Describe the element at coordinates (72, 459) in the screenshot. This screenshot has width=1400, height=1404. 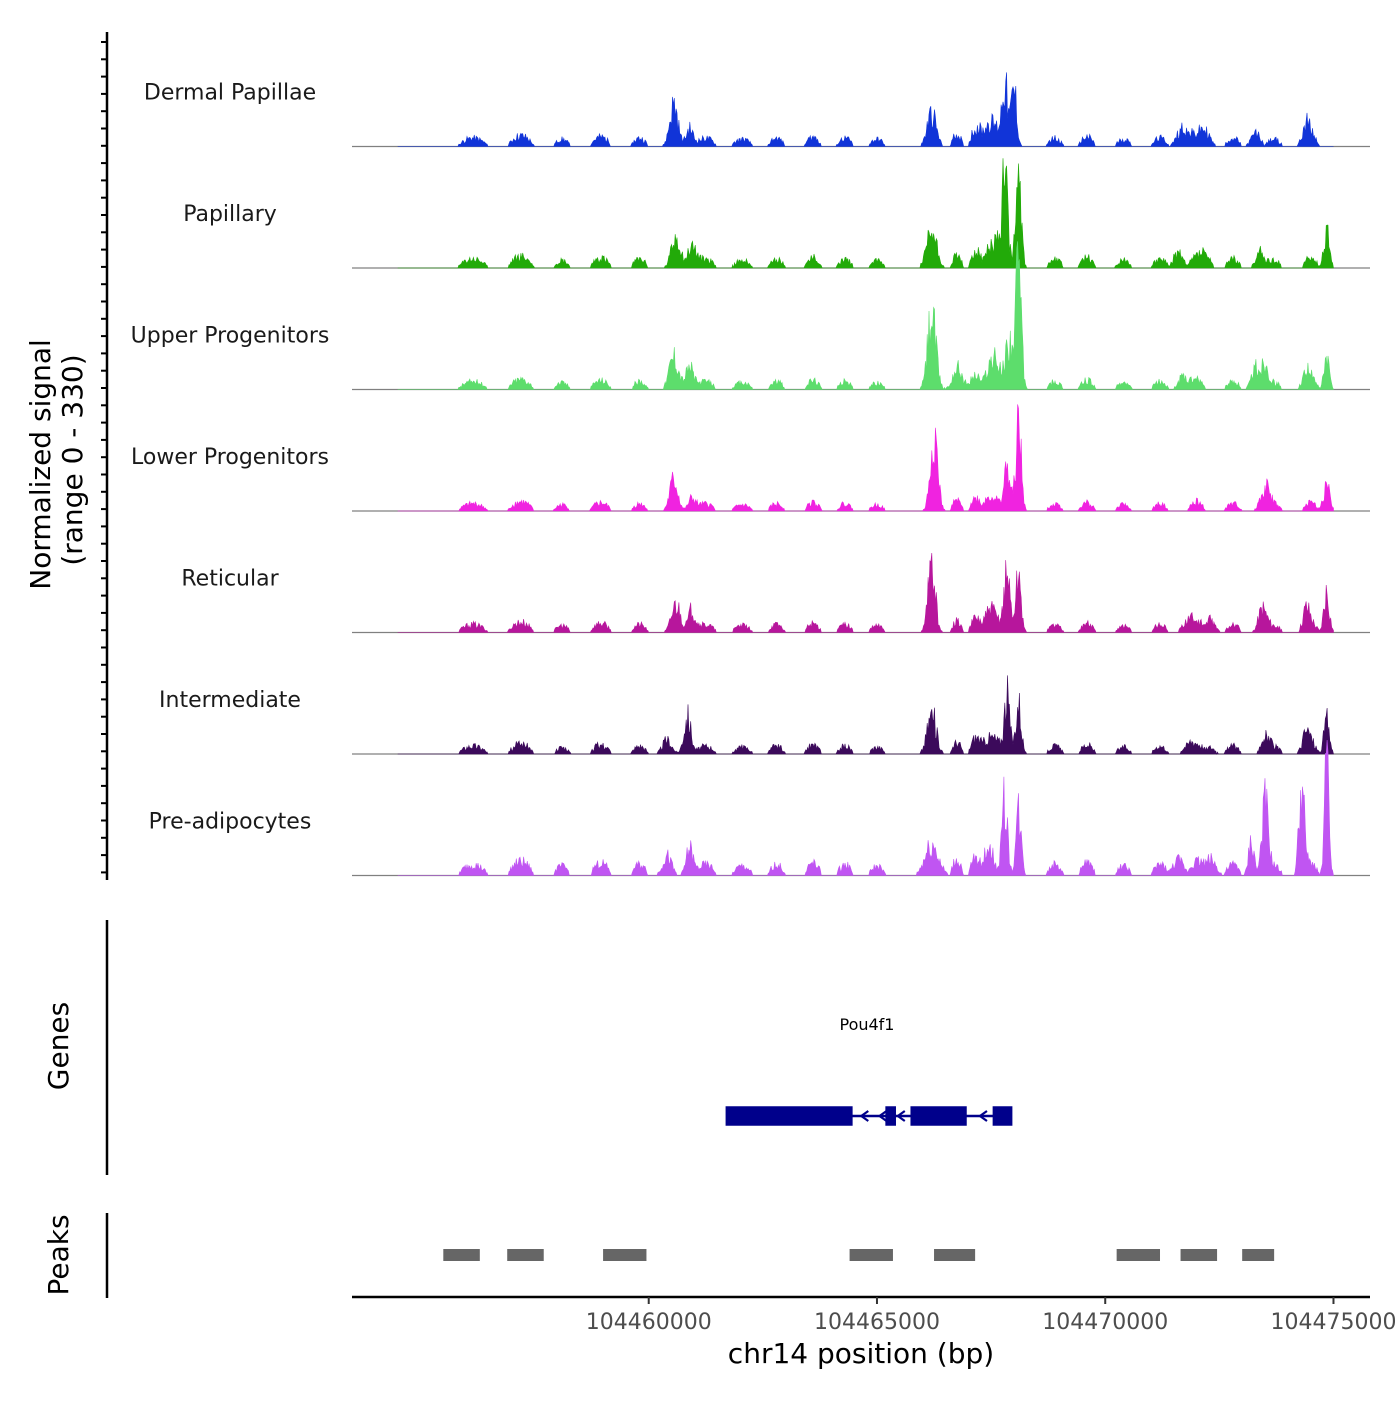
I see `y-axis-title-line-2: (range 0 - 330)` at that location.